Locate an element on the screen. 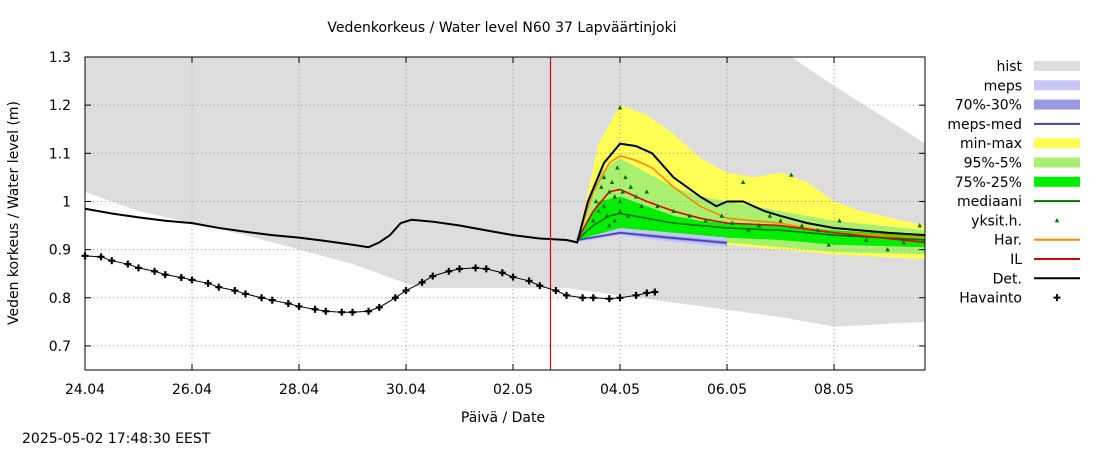 Image resolution: width=1100 pixels, height=450 pixels. x-tick-label: 02.05 is located at coordinates (513, 390).